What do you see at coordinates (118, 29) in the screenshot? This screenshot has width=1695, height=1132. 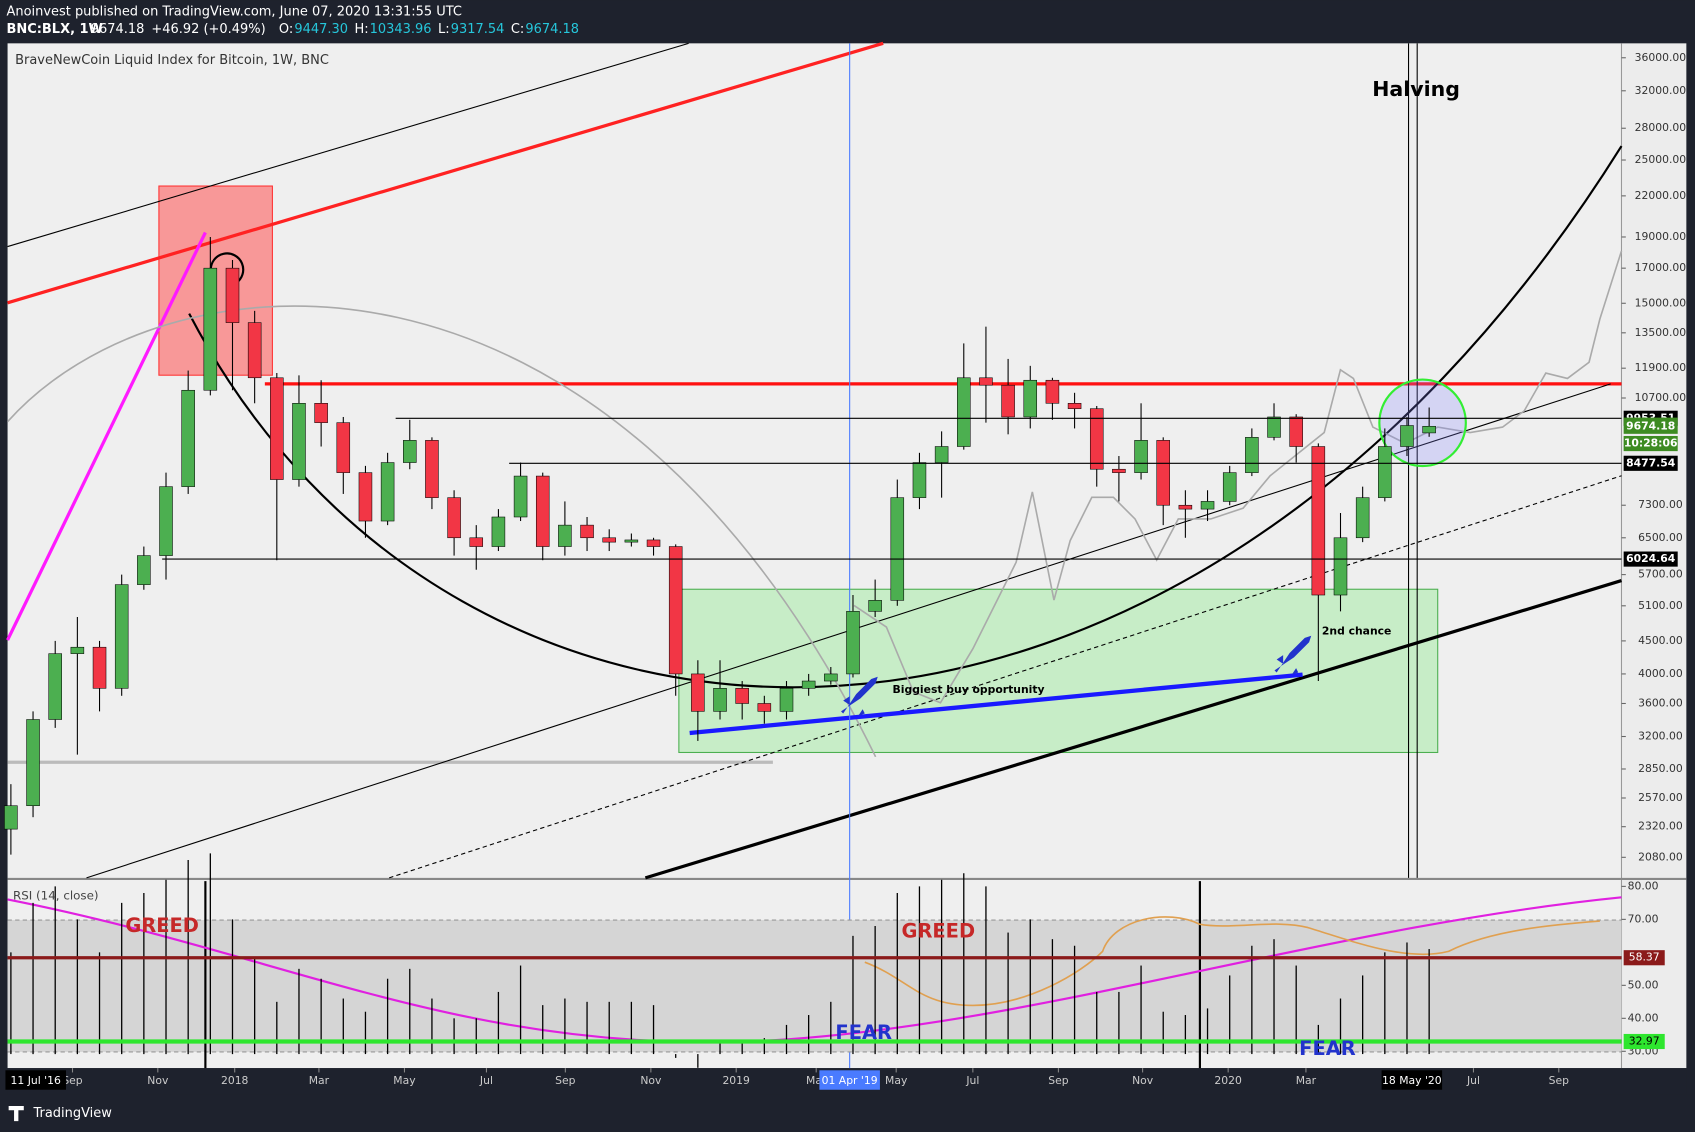 I see `last: 9674.18` at bounding box center [118, 29].